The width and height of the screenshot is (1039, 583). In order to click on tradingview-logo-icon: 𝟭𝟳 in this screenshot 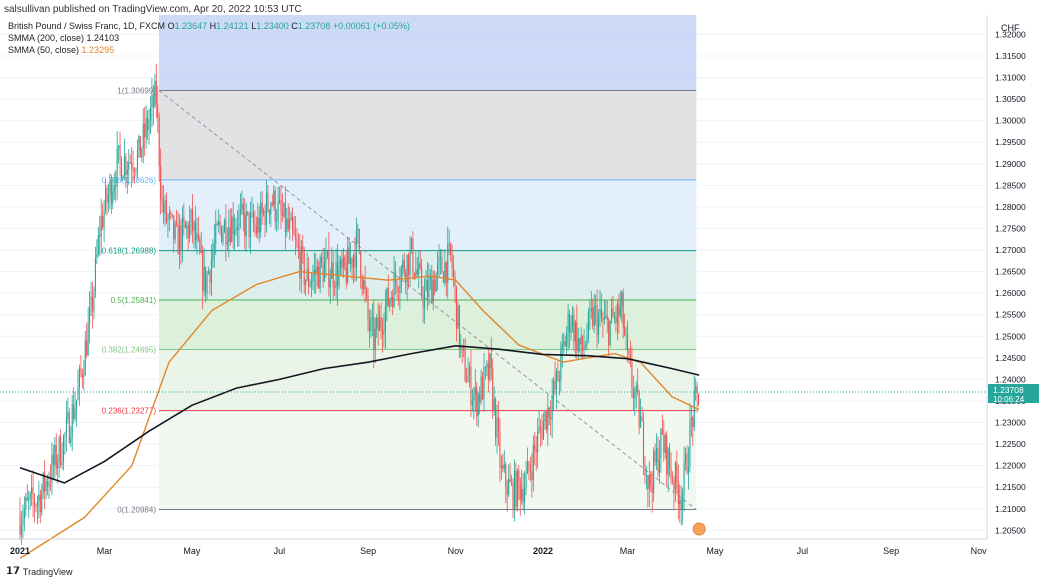, I will do `click(13, 571)`.